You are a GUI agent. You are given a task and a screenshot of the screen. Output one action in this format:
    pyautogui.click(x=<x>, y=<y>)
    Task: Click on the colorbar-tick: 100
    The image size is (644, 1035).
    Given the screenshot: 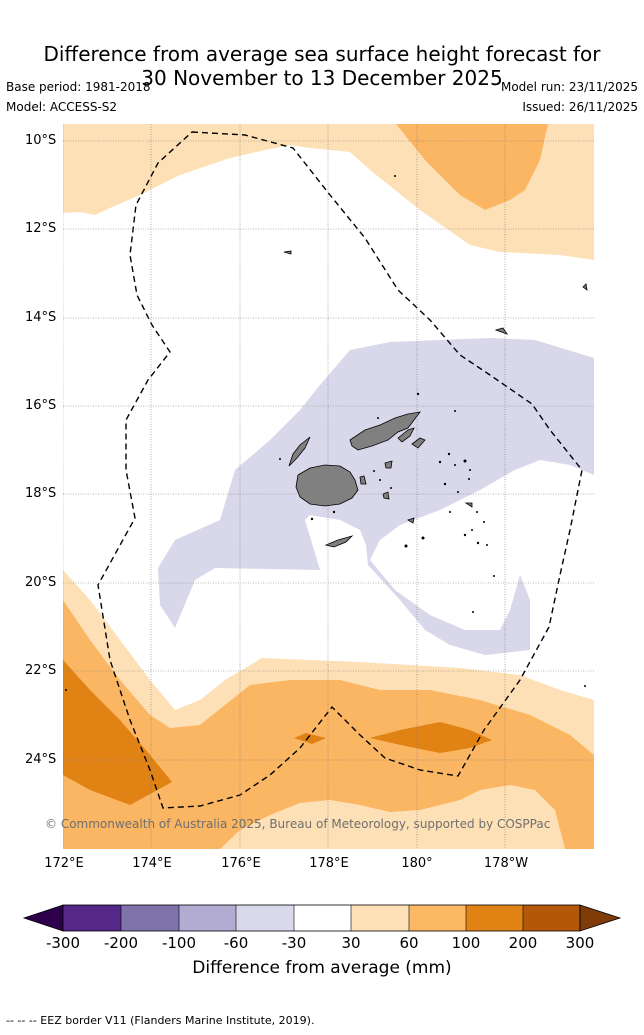 What is the action you would take?
    pyautogui.click(x=466, y=943)
    